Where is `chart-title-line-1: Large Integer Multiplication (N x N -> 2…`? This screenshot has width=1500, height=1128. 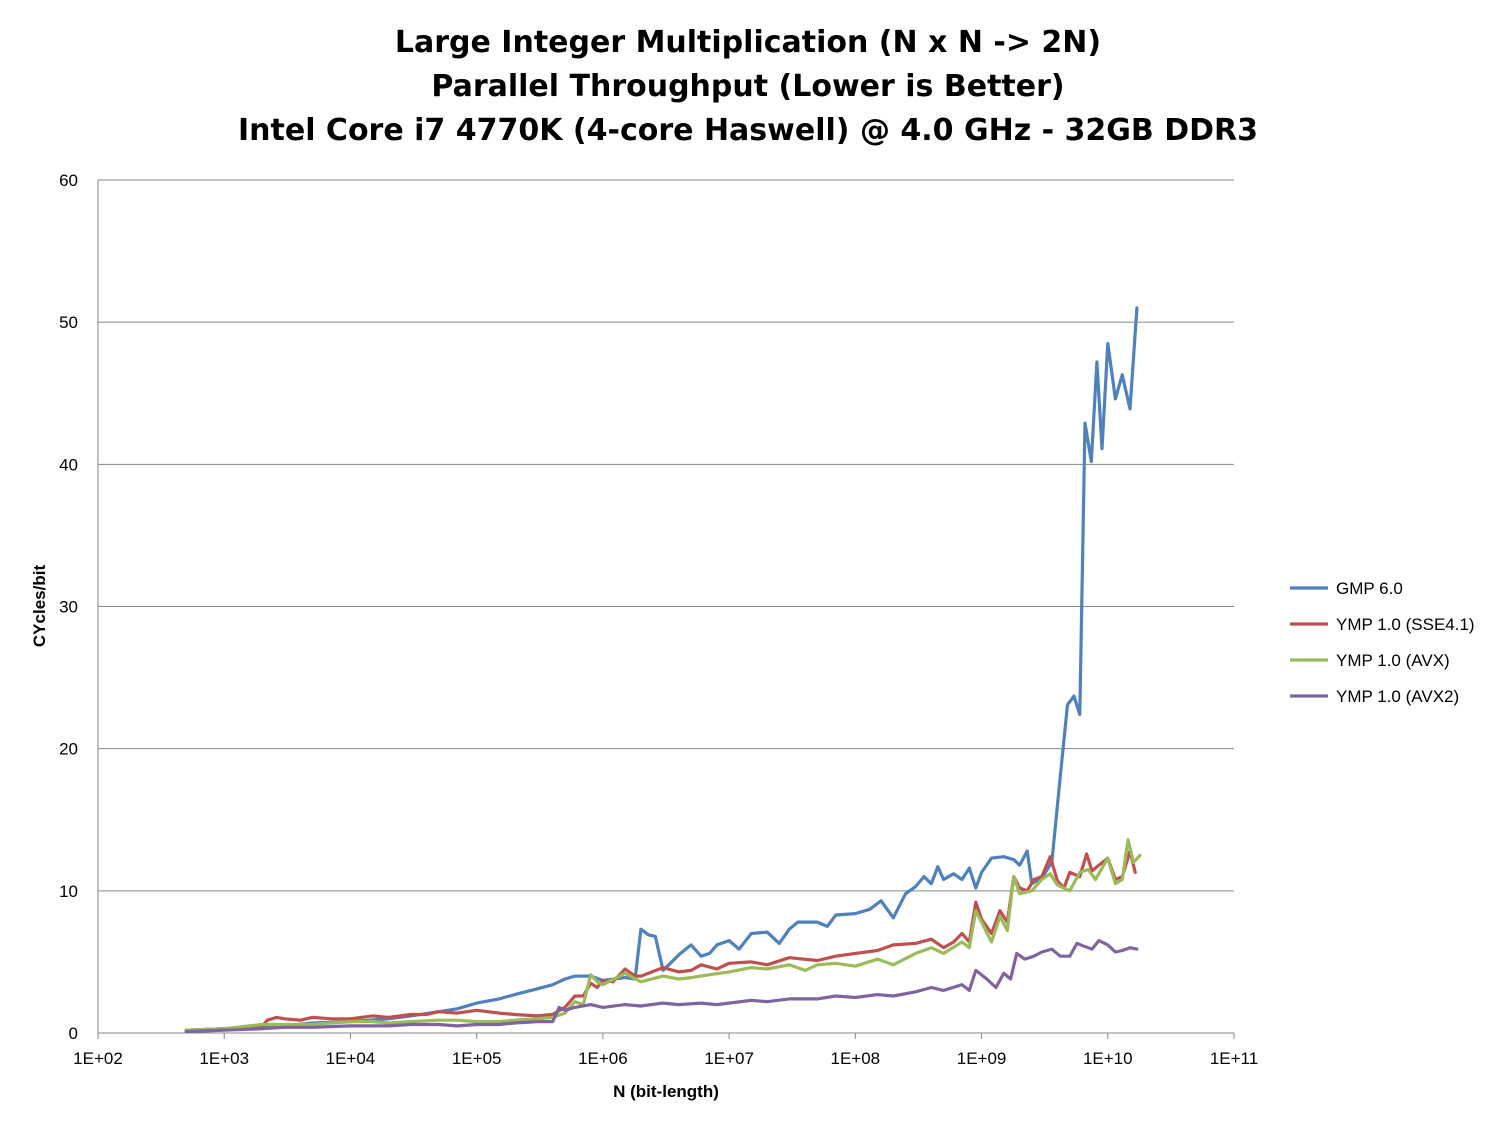 chart-title-line-1: Large Integer Multiplication (N x N -> 2… is located at coordinates (748, 42).